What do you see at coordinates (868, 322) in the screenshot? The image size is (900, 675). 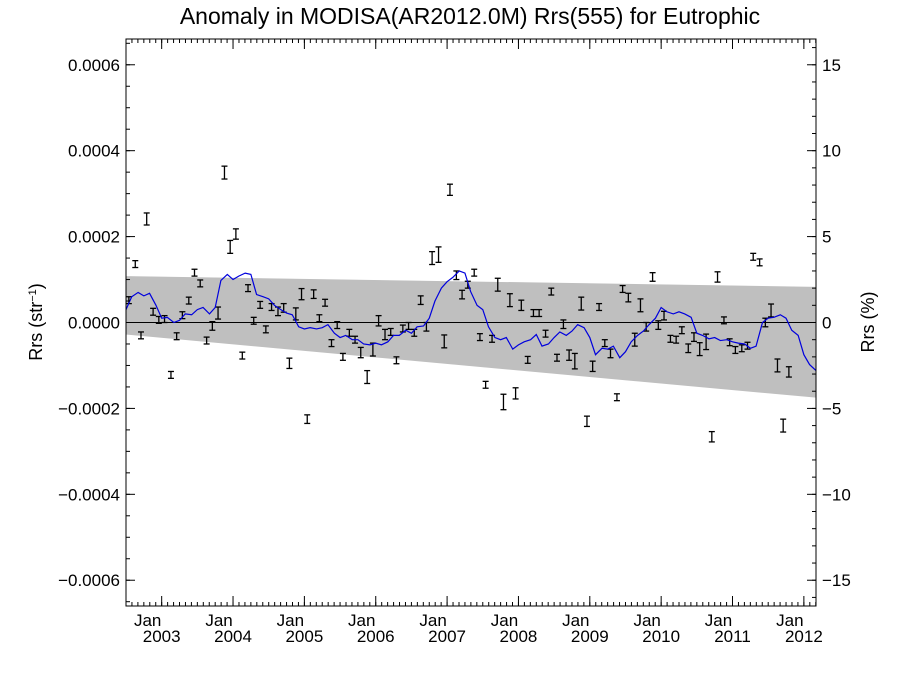 I see `right-y-axis-label: Rrs (%)` at bounding box center [868, 322].